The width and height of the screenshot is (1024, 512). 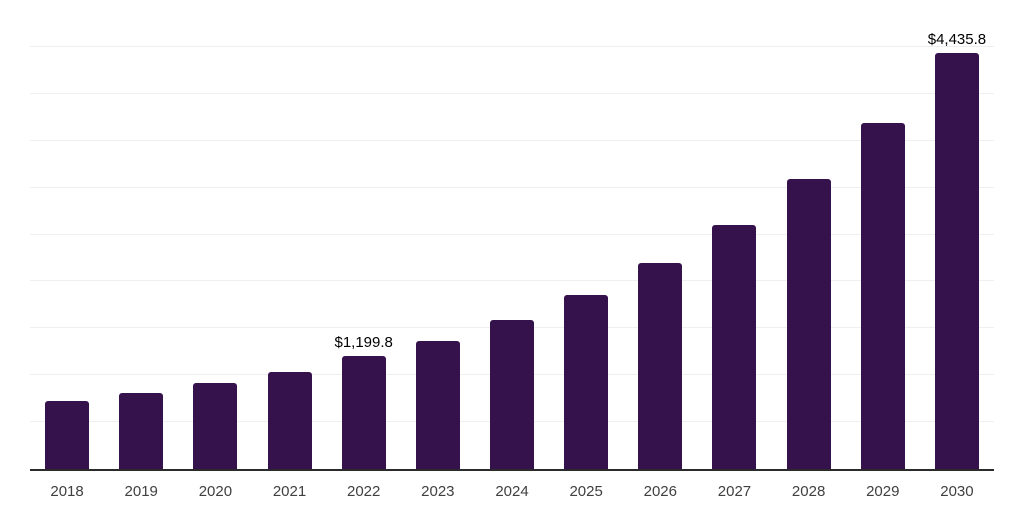 What do you see at coordinates (289, 420) in the screenshot?
I see `bar-2021` at bounding box center [289, 420].